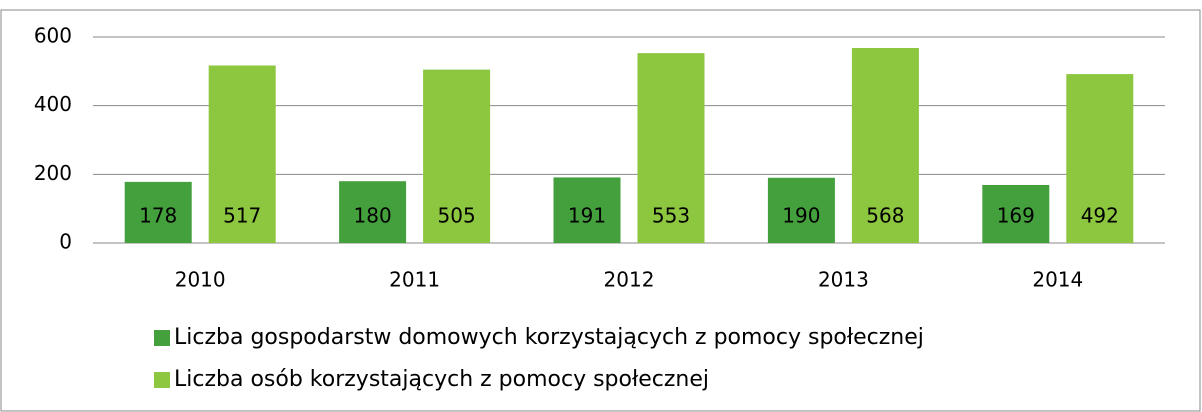 This screenshot has width=1202, height=412. Describe the element at coordinates (65, 242) in the screenshot. I see `y-tick-label: 0` at that location.